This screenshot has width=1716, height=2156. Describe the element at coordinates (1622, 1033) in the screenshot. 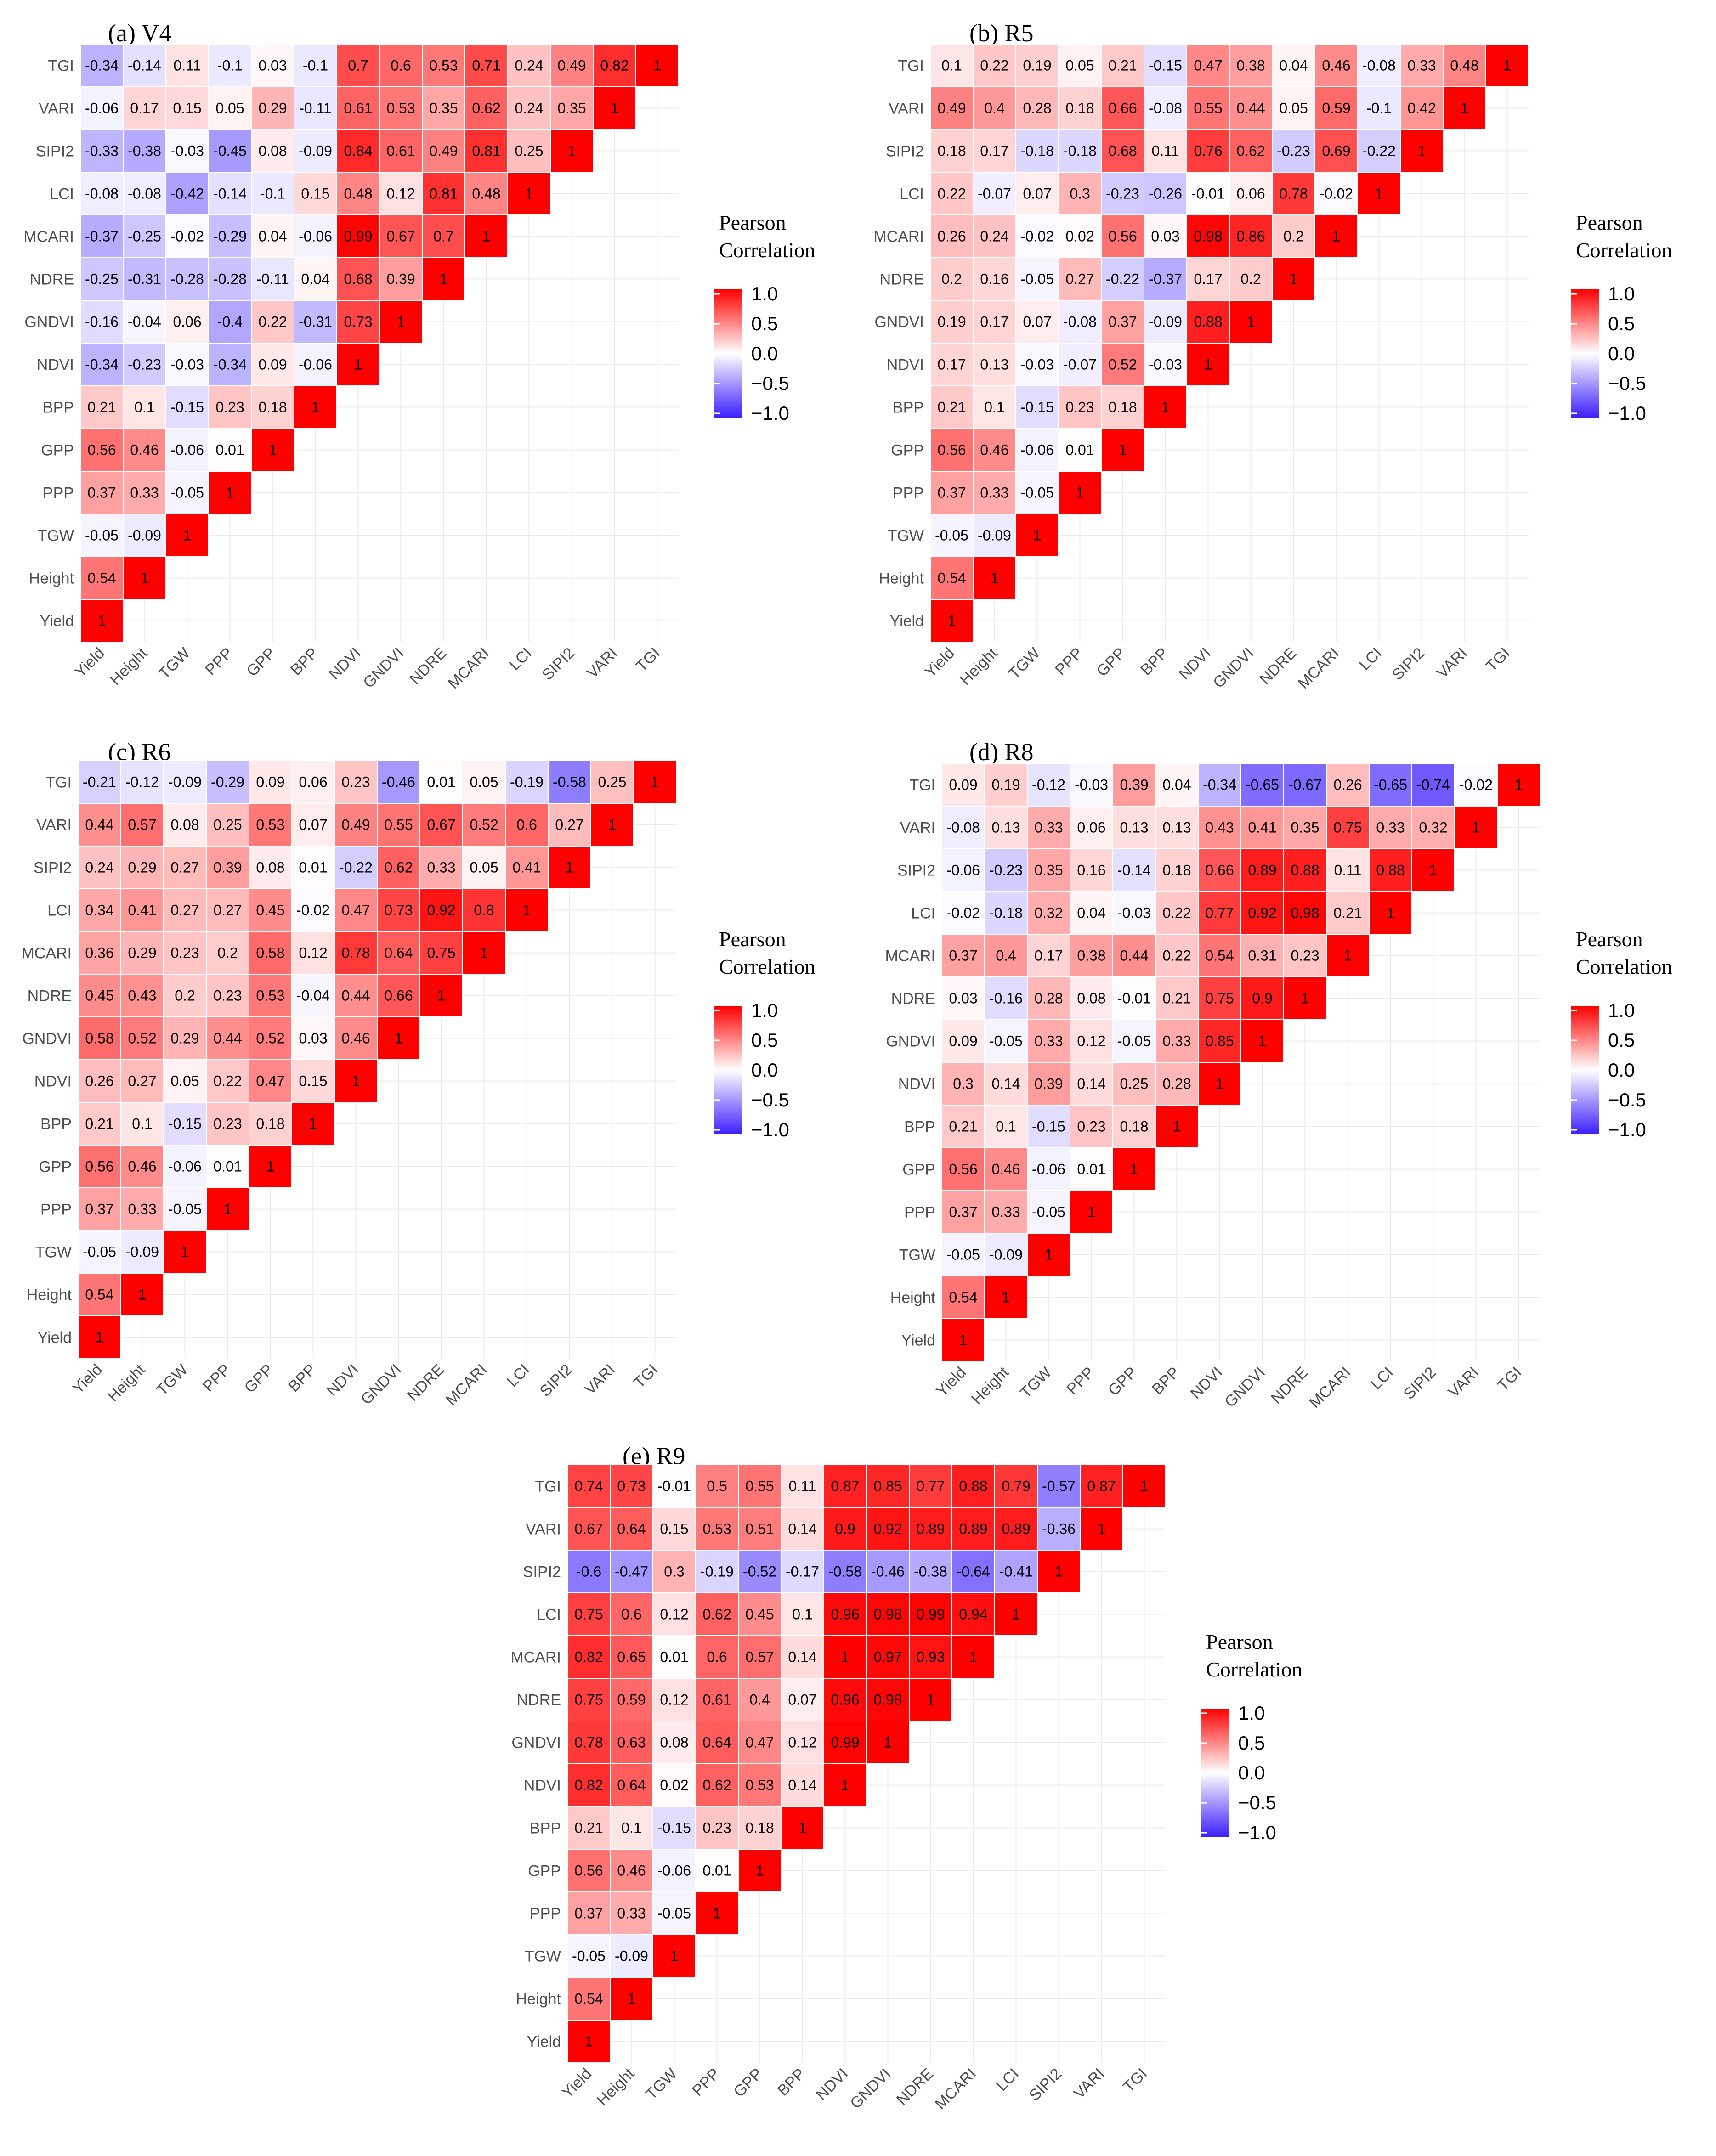

I see `legend: Pearson Correlation 1.0 0.5 0.0 −0.5 −1.0` at that location.